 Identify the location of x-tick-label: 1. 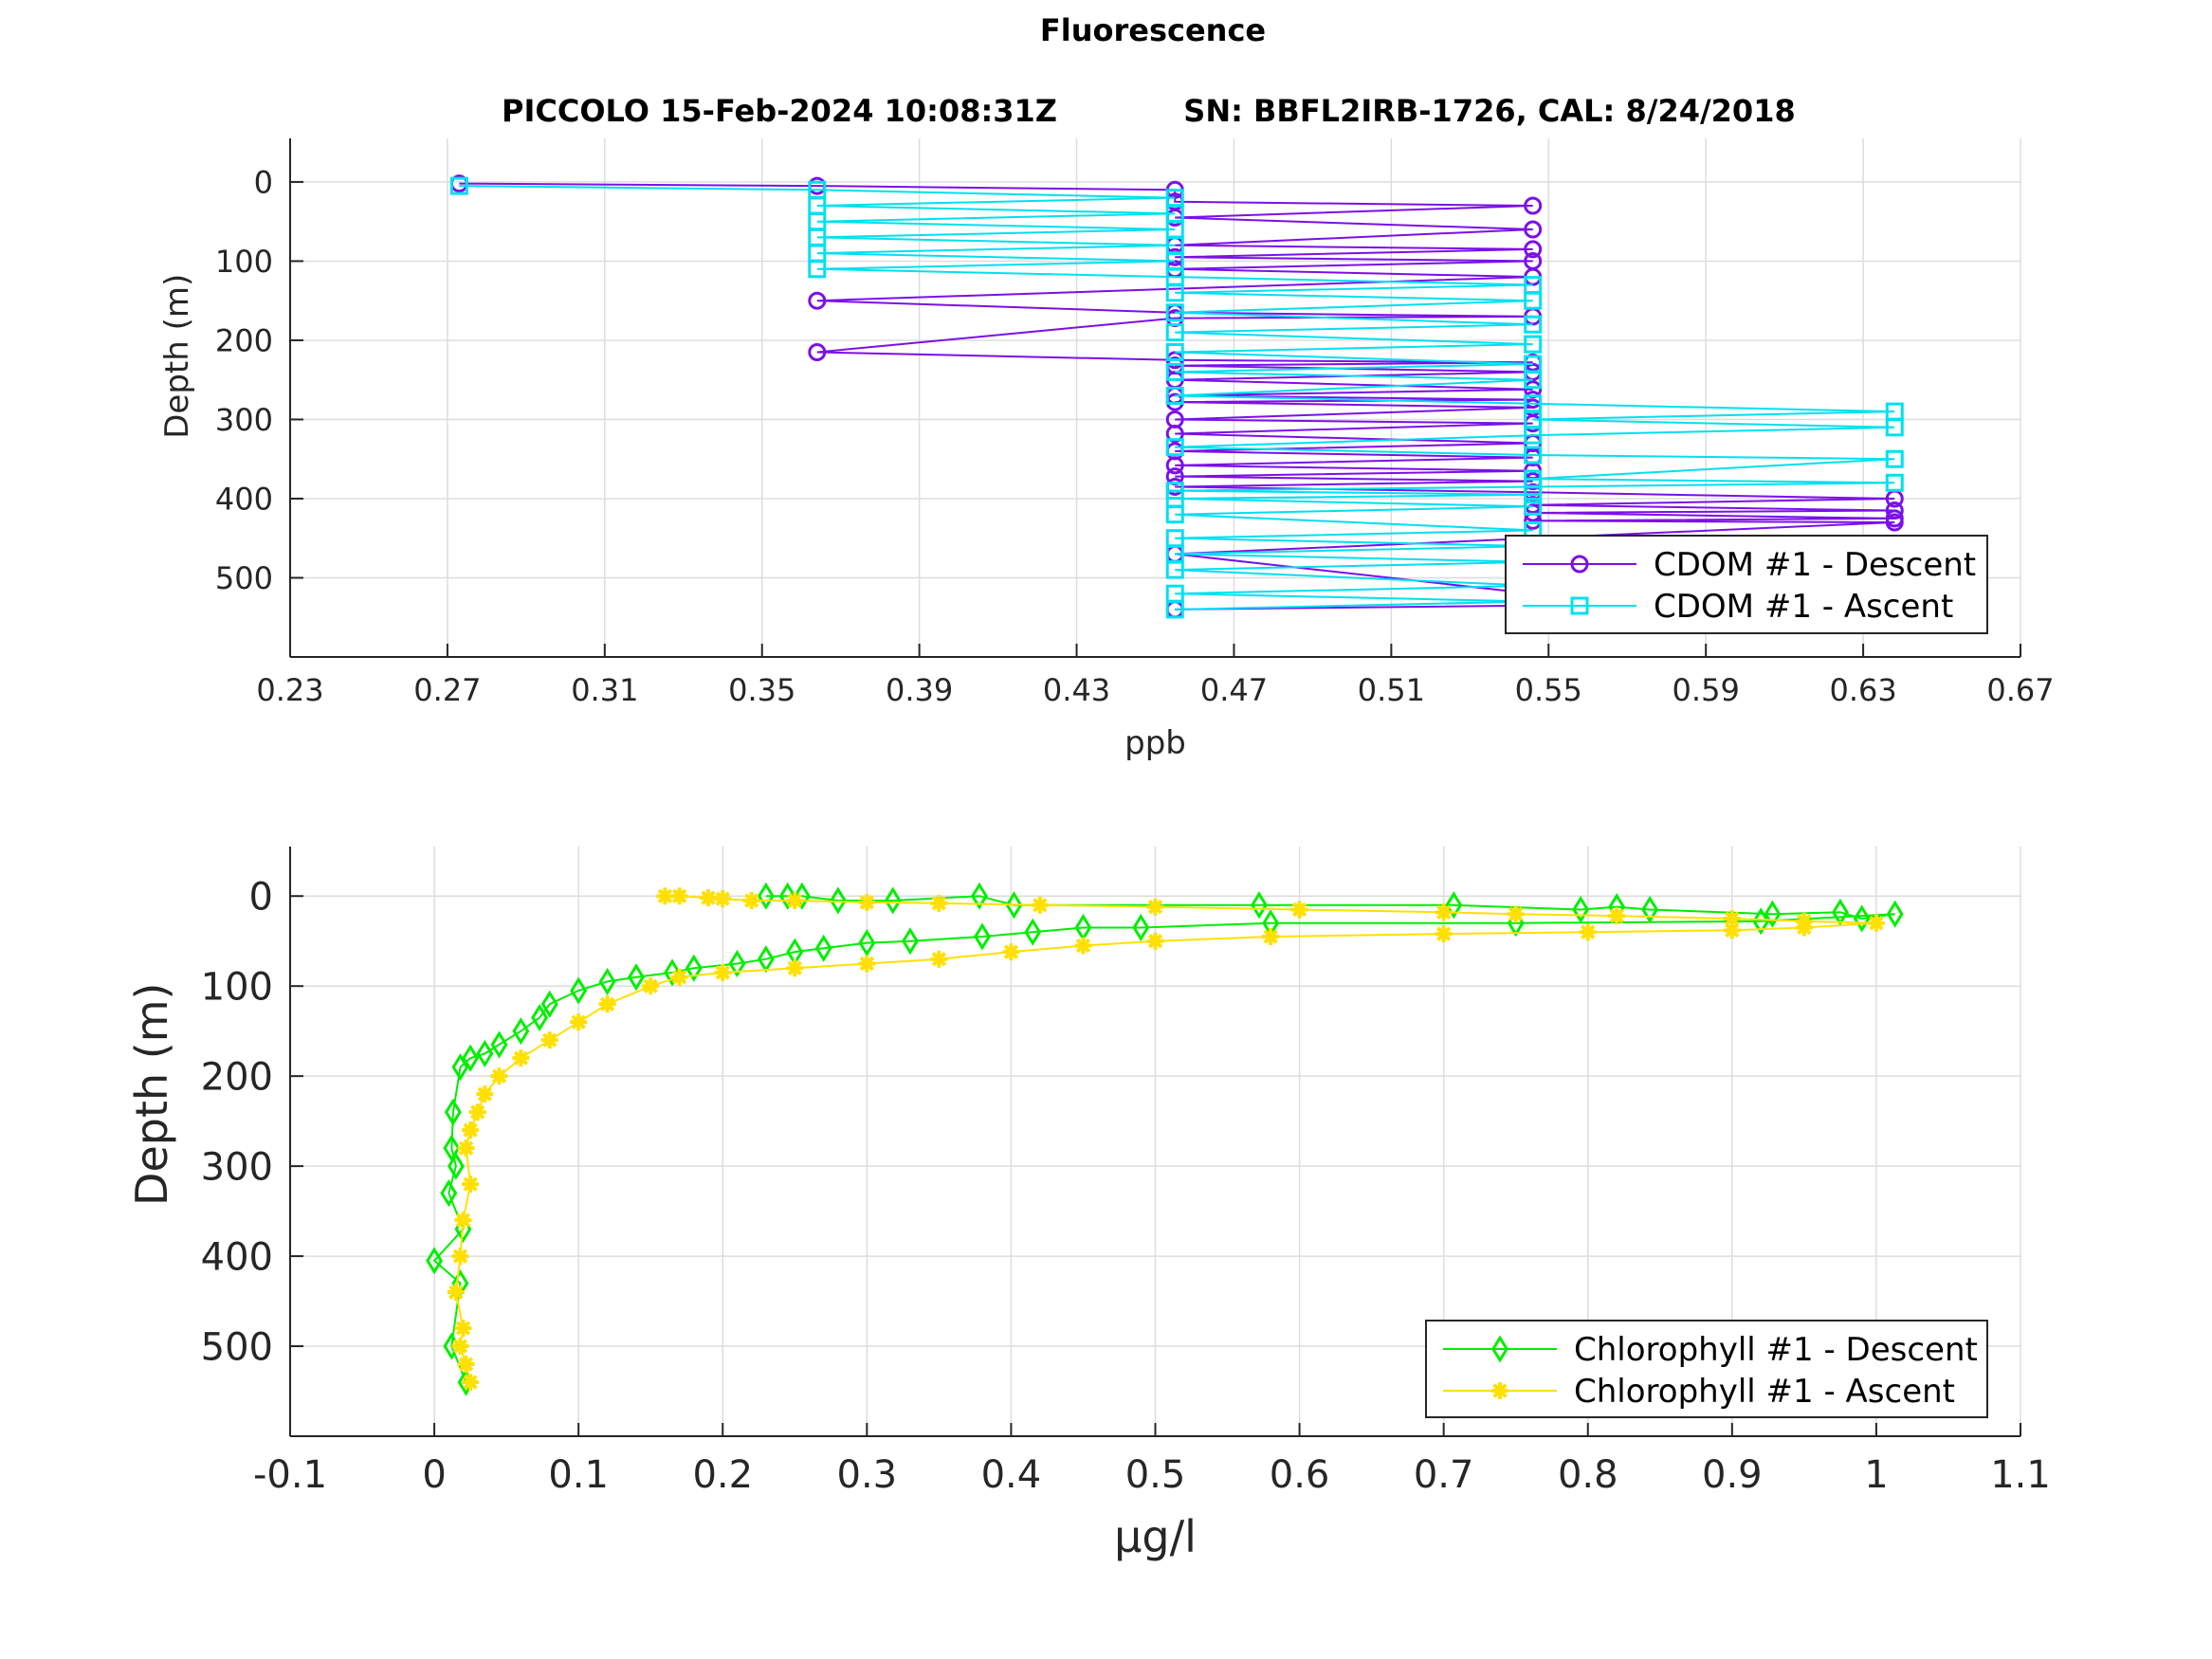
(1876, 1475).